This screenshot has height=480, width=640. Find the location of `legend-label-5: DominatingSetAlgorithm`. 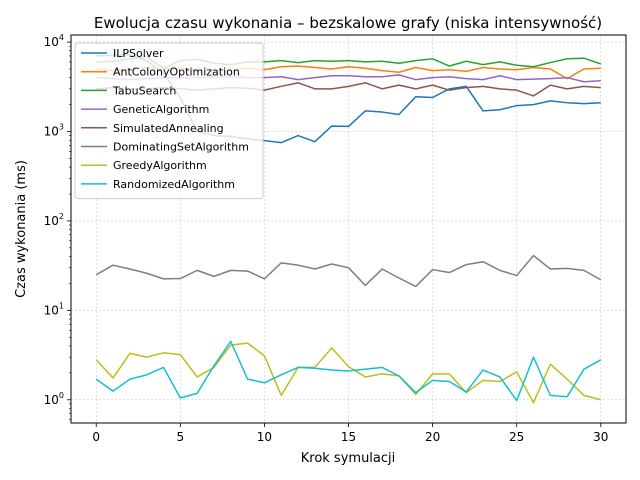

legend-label-5: DominatingSetAlgorithm is located at coordinates (181, 147).